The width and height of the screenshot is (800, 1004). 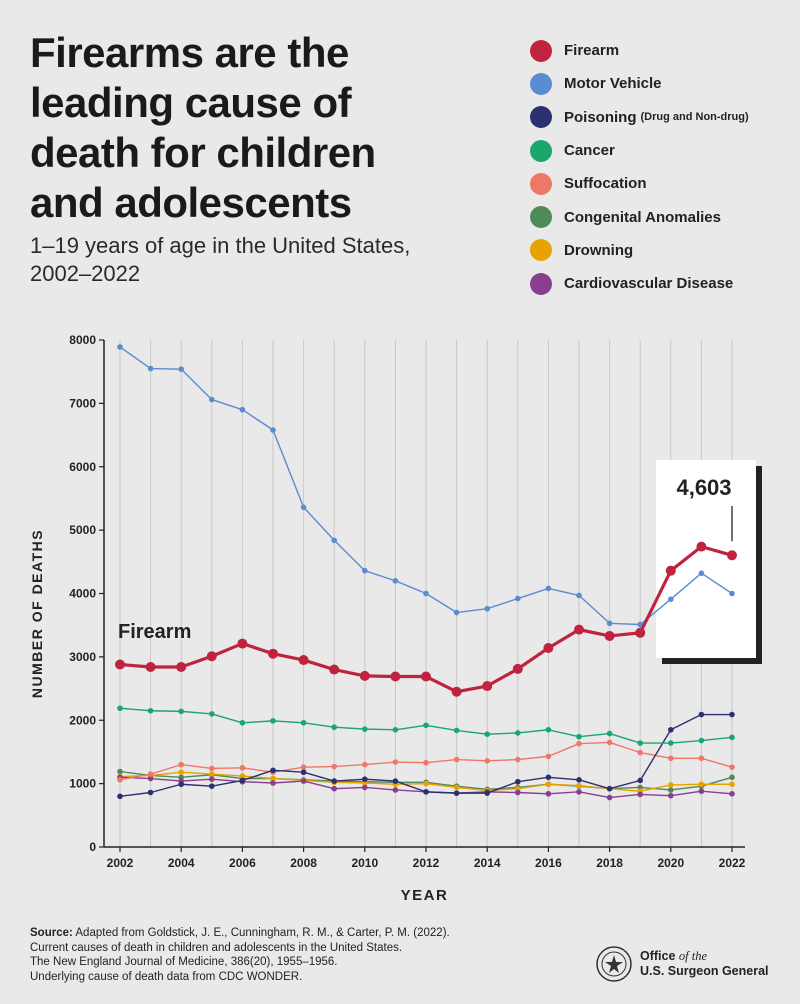 What do you see at coordinates (605, 184) in the screenshot?
I see `legend-label: Suffocation` at bounding box center [605, 184].